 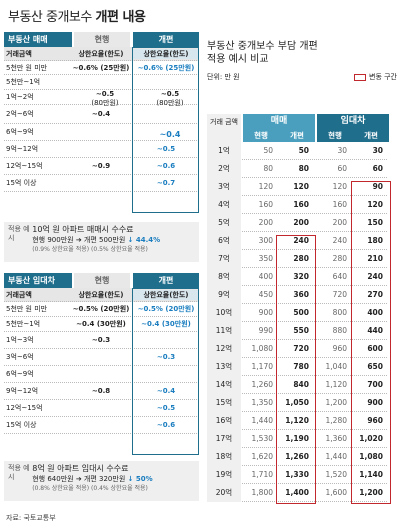 What do you see at coordinates (336, 402) in the screenshot?
I see `rent-current-cell: 1,200` at bounding box center [336, 402].